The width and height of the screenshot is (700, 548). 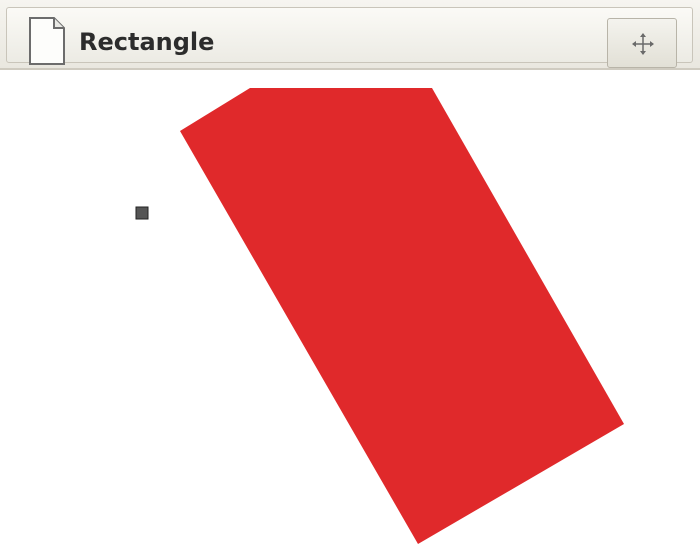 I want to click on title-bar: Rectangle, so click(x=350, y=35).